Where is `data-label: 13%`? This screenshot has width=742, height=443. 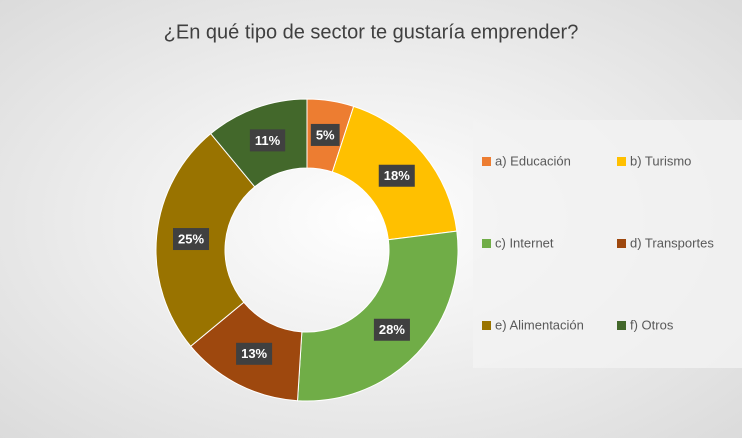 data-label: 13% is located at coordinates (254, 353).